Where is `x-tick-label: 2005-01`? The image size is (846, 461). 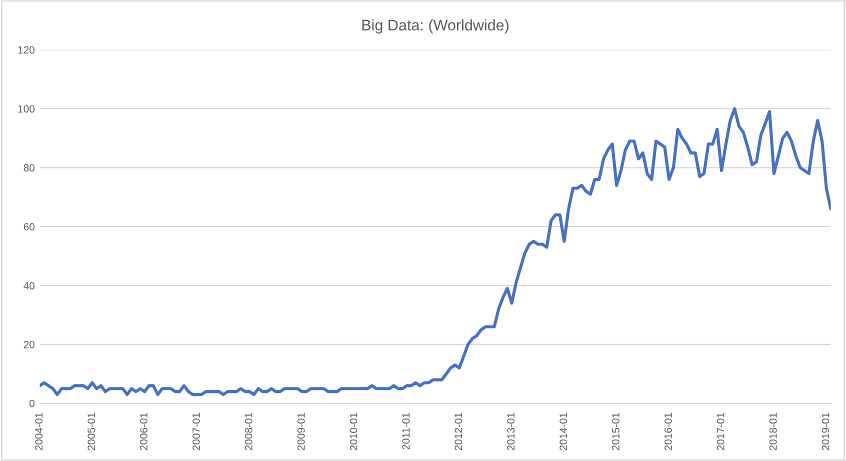
x-tick-label: 2005-01 is located at coordinates (91, 431).